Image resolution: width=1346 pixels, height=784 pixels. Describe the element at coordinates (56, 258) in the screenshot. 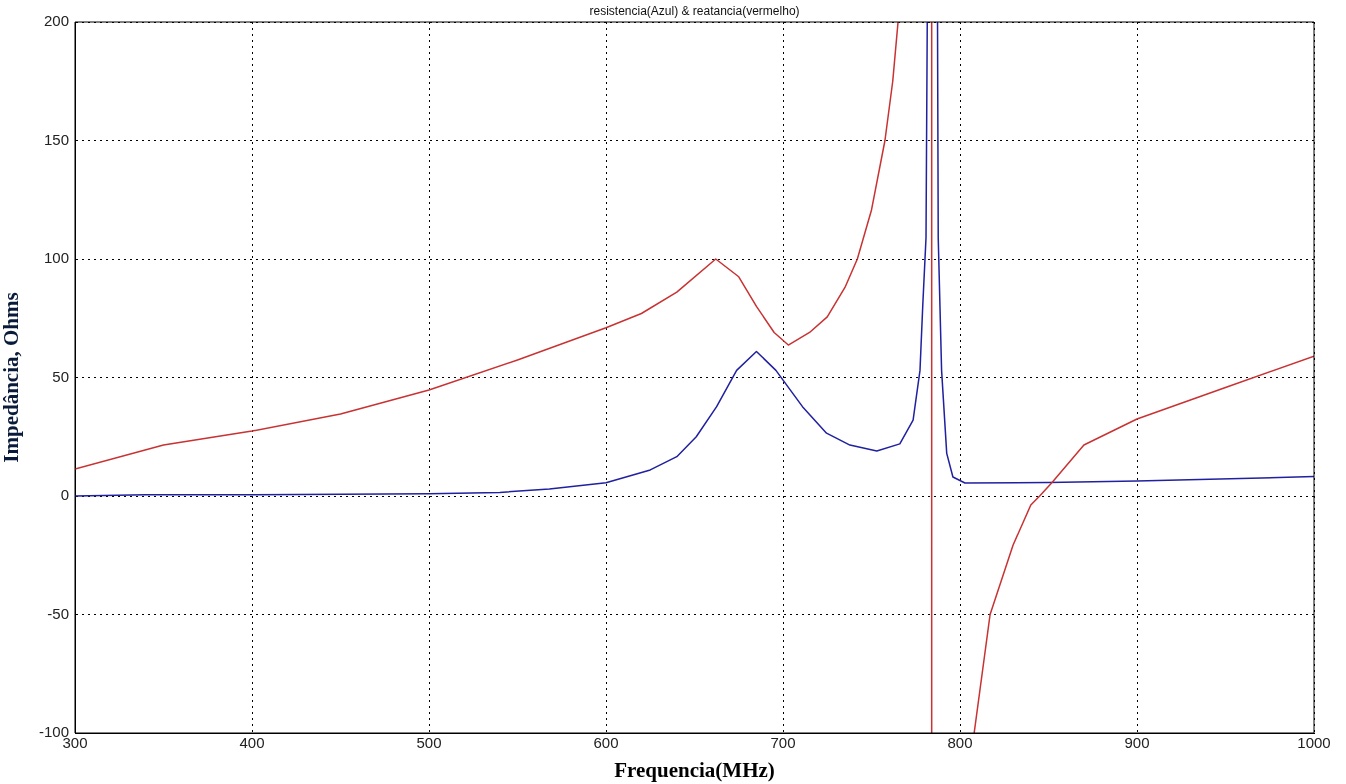

I see `y-tick-label: 100` at that location.